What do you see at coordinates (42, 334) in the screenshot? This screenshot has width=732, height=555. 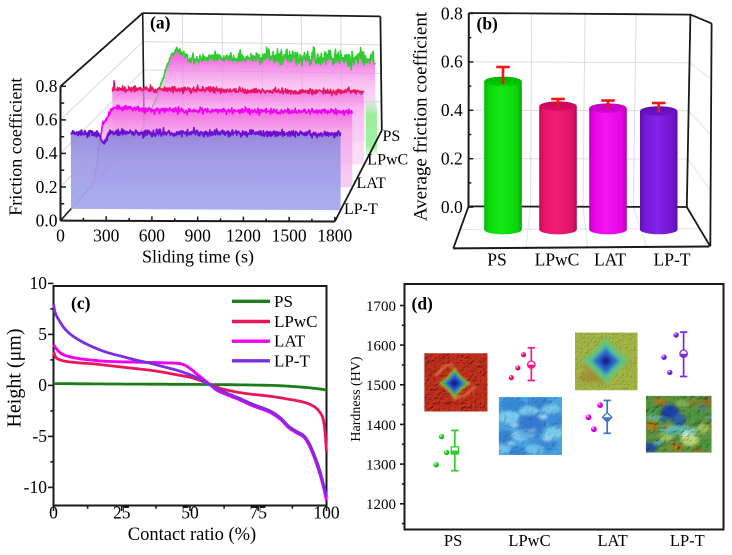 I see `svg-text: 5` at bounding box center [42, 334].